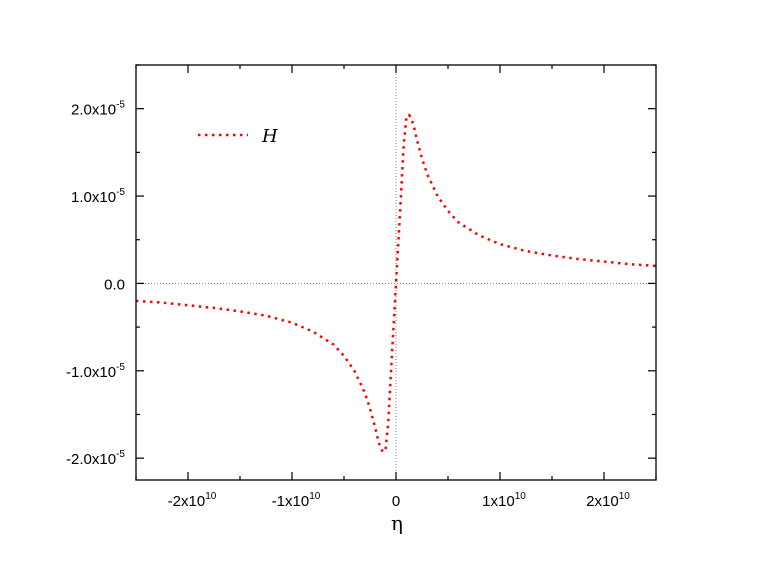  Describe the element at coordinates (269, 136) in the screenshot. I see `legend-label: H` at that location.